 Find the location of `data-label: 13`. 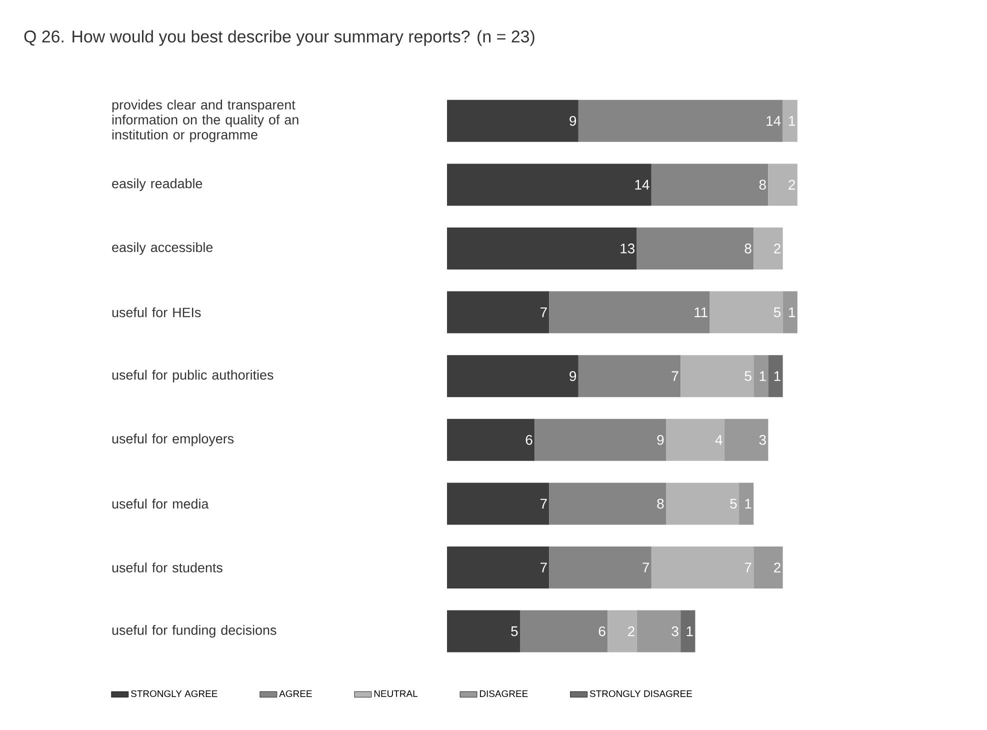

data-label: 13 is located at coordinates (627, 249).